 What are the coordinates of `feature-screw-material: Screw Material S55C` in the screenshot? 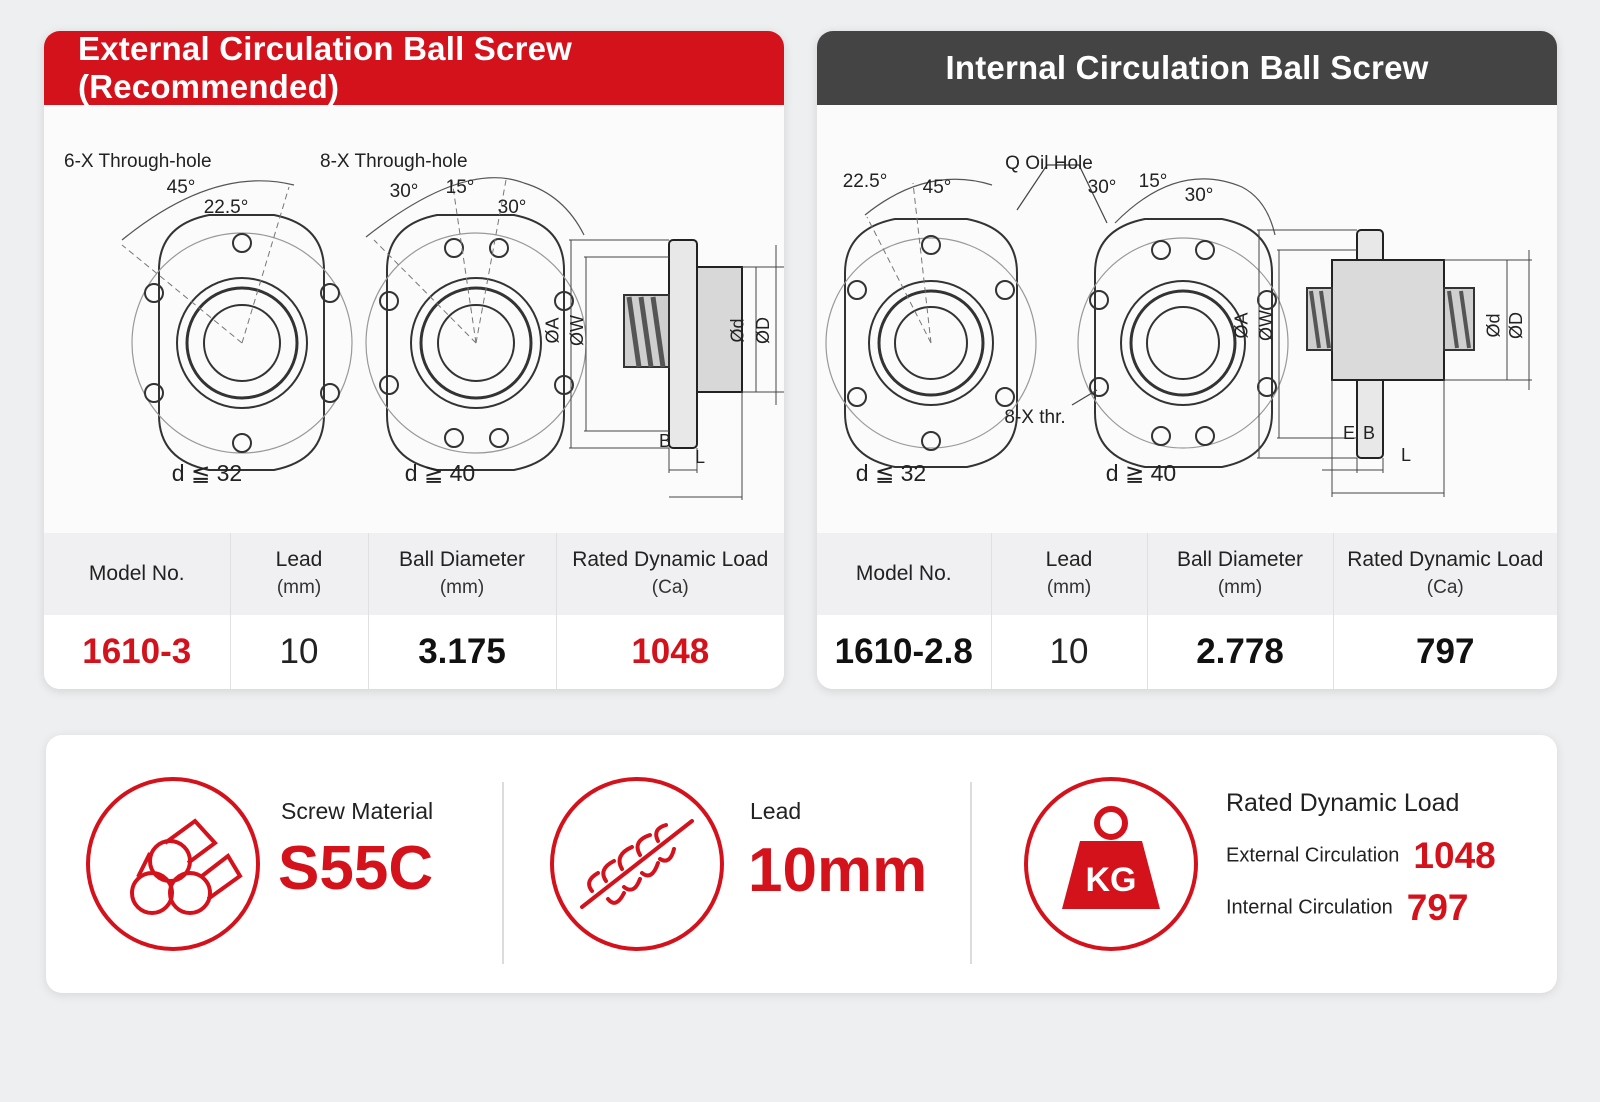 It's located at (281, 864).